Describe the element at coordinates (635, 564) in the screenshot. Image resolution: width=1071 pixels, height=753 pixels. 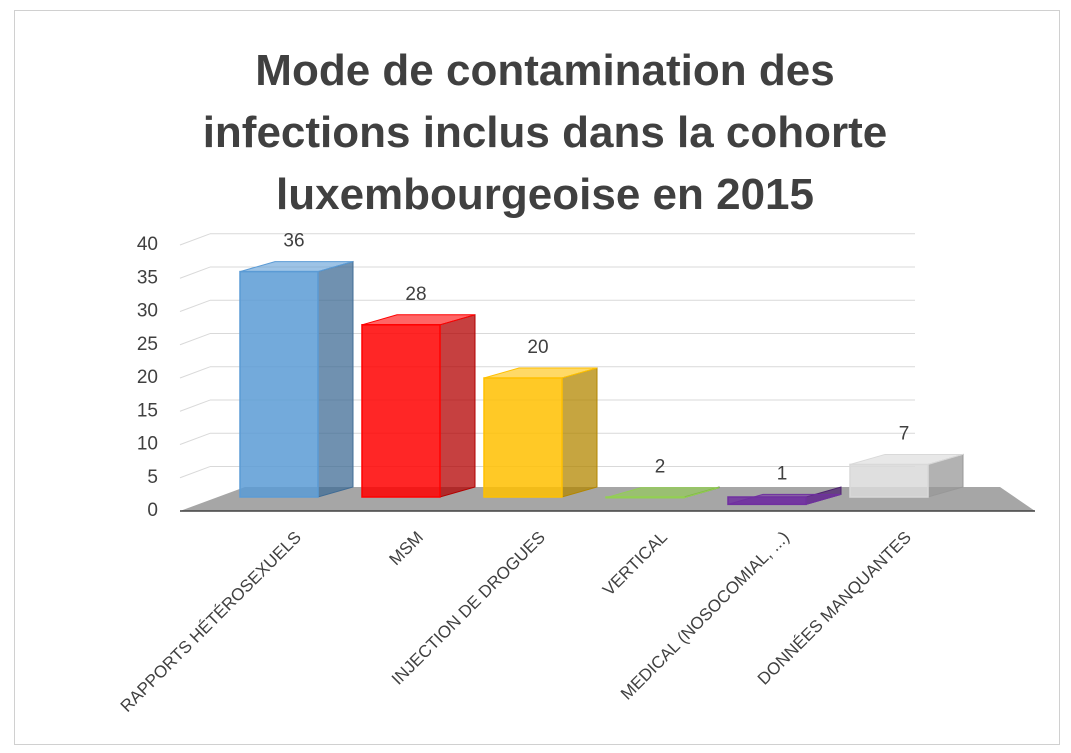
I see `x-tick-label: VERTICAL` at that location.